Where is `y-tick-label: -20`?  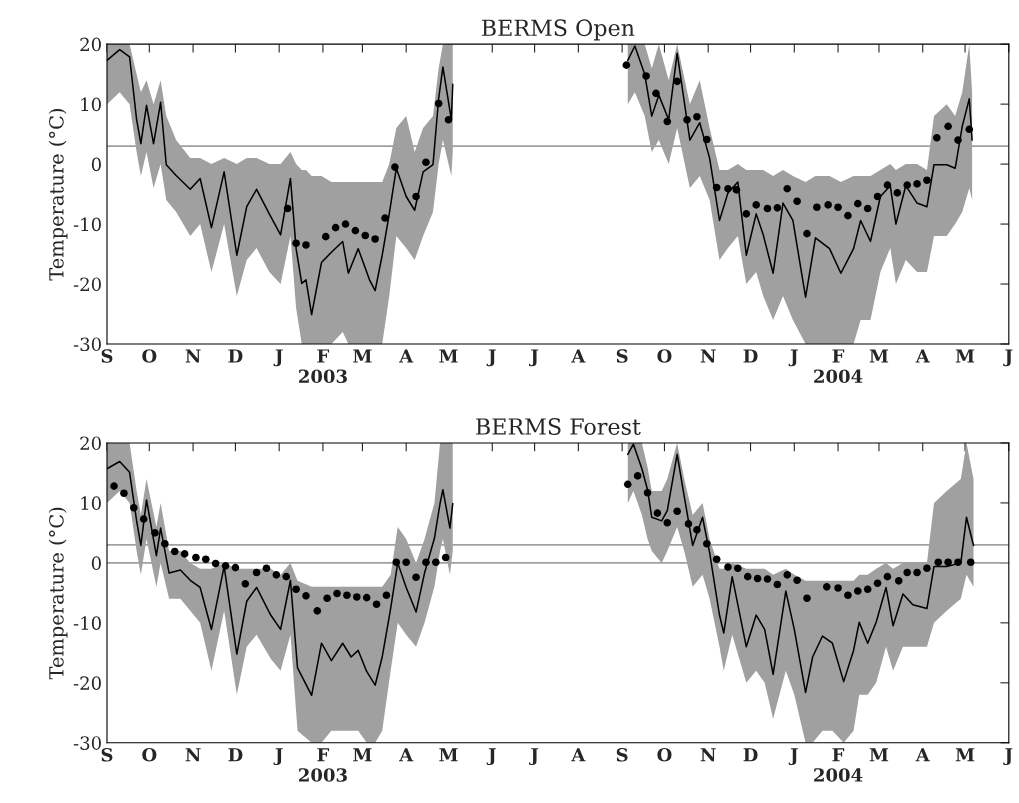
y-tick-label: -20 is located at coordinates (87, 683).